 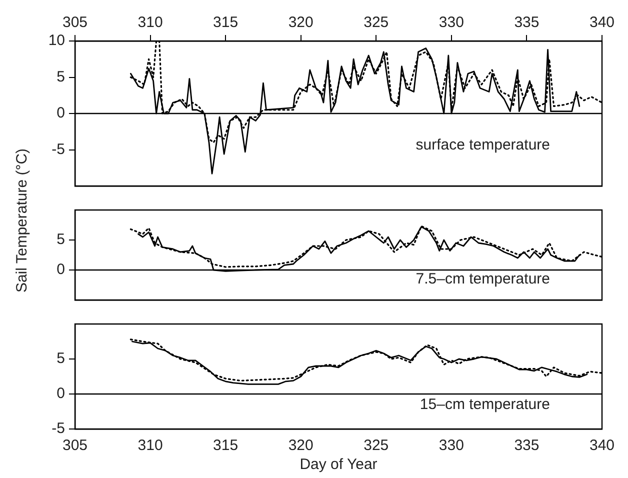 I want to click on x2-tick-label: 320, so click(x=301, y=23).